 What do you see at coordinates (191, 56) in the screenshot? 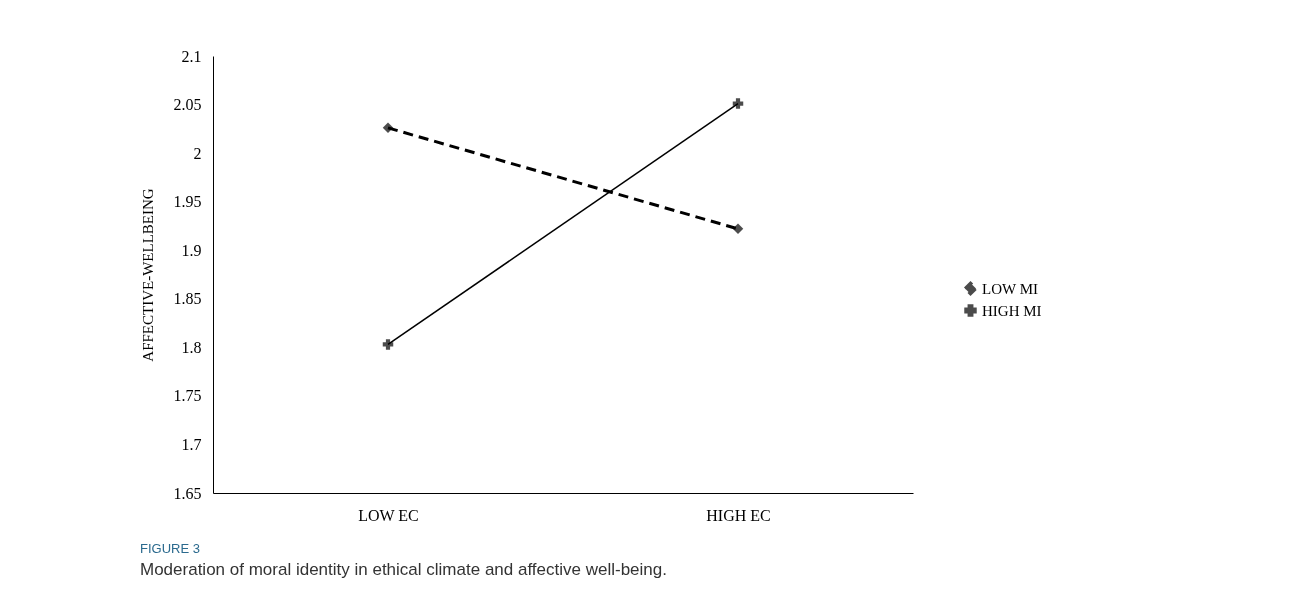
I see `y-tick-label: 2.1` at bounding box center [191, 56].